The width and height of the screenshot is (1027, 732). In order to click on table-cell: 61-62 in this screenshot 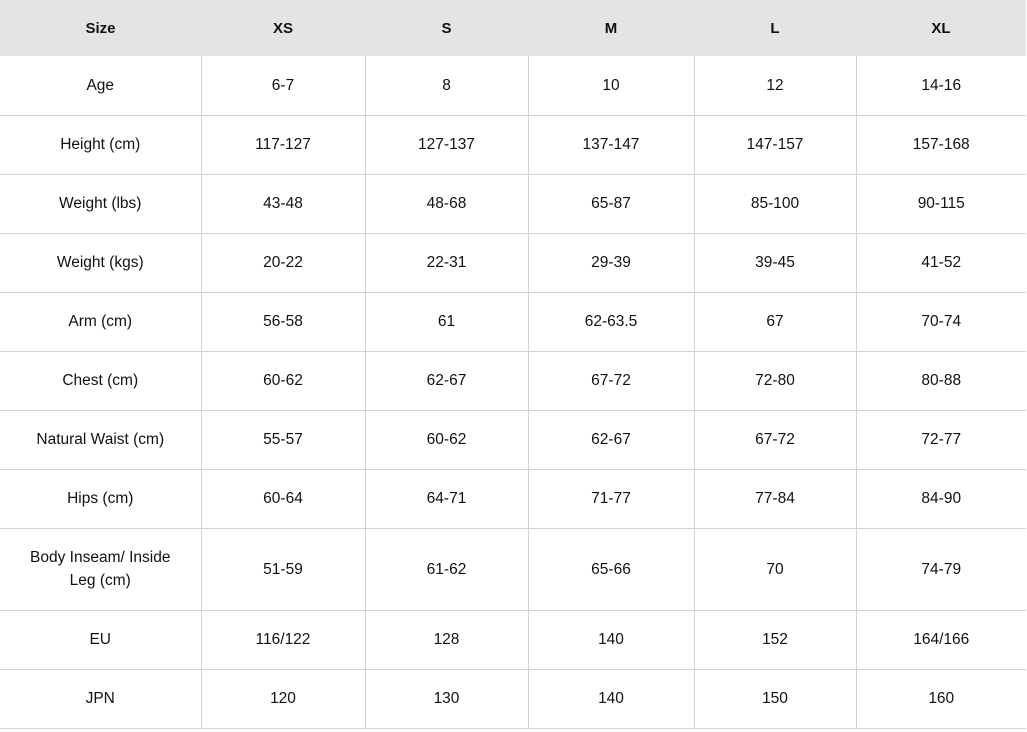, I will do `click(447, 569)`.